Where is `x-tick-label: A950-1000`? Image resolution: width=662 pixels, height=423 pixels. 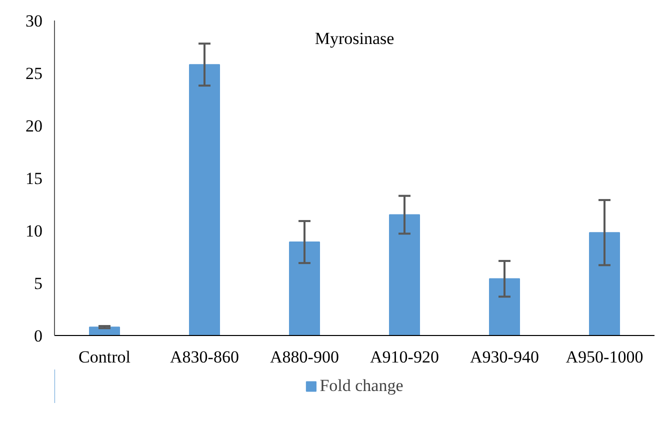
x-tick-label: A950-1000 is located at coordinates (605, 357).